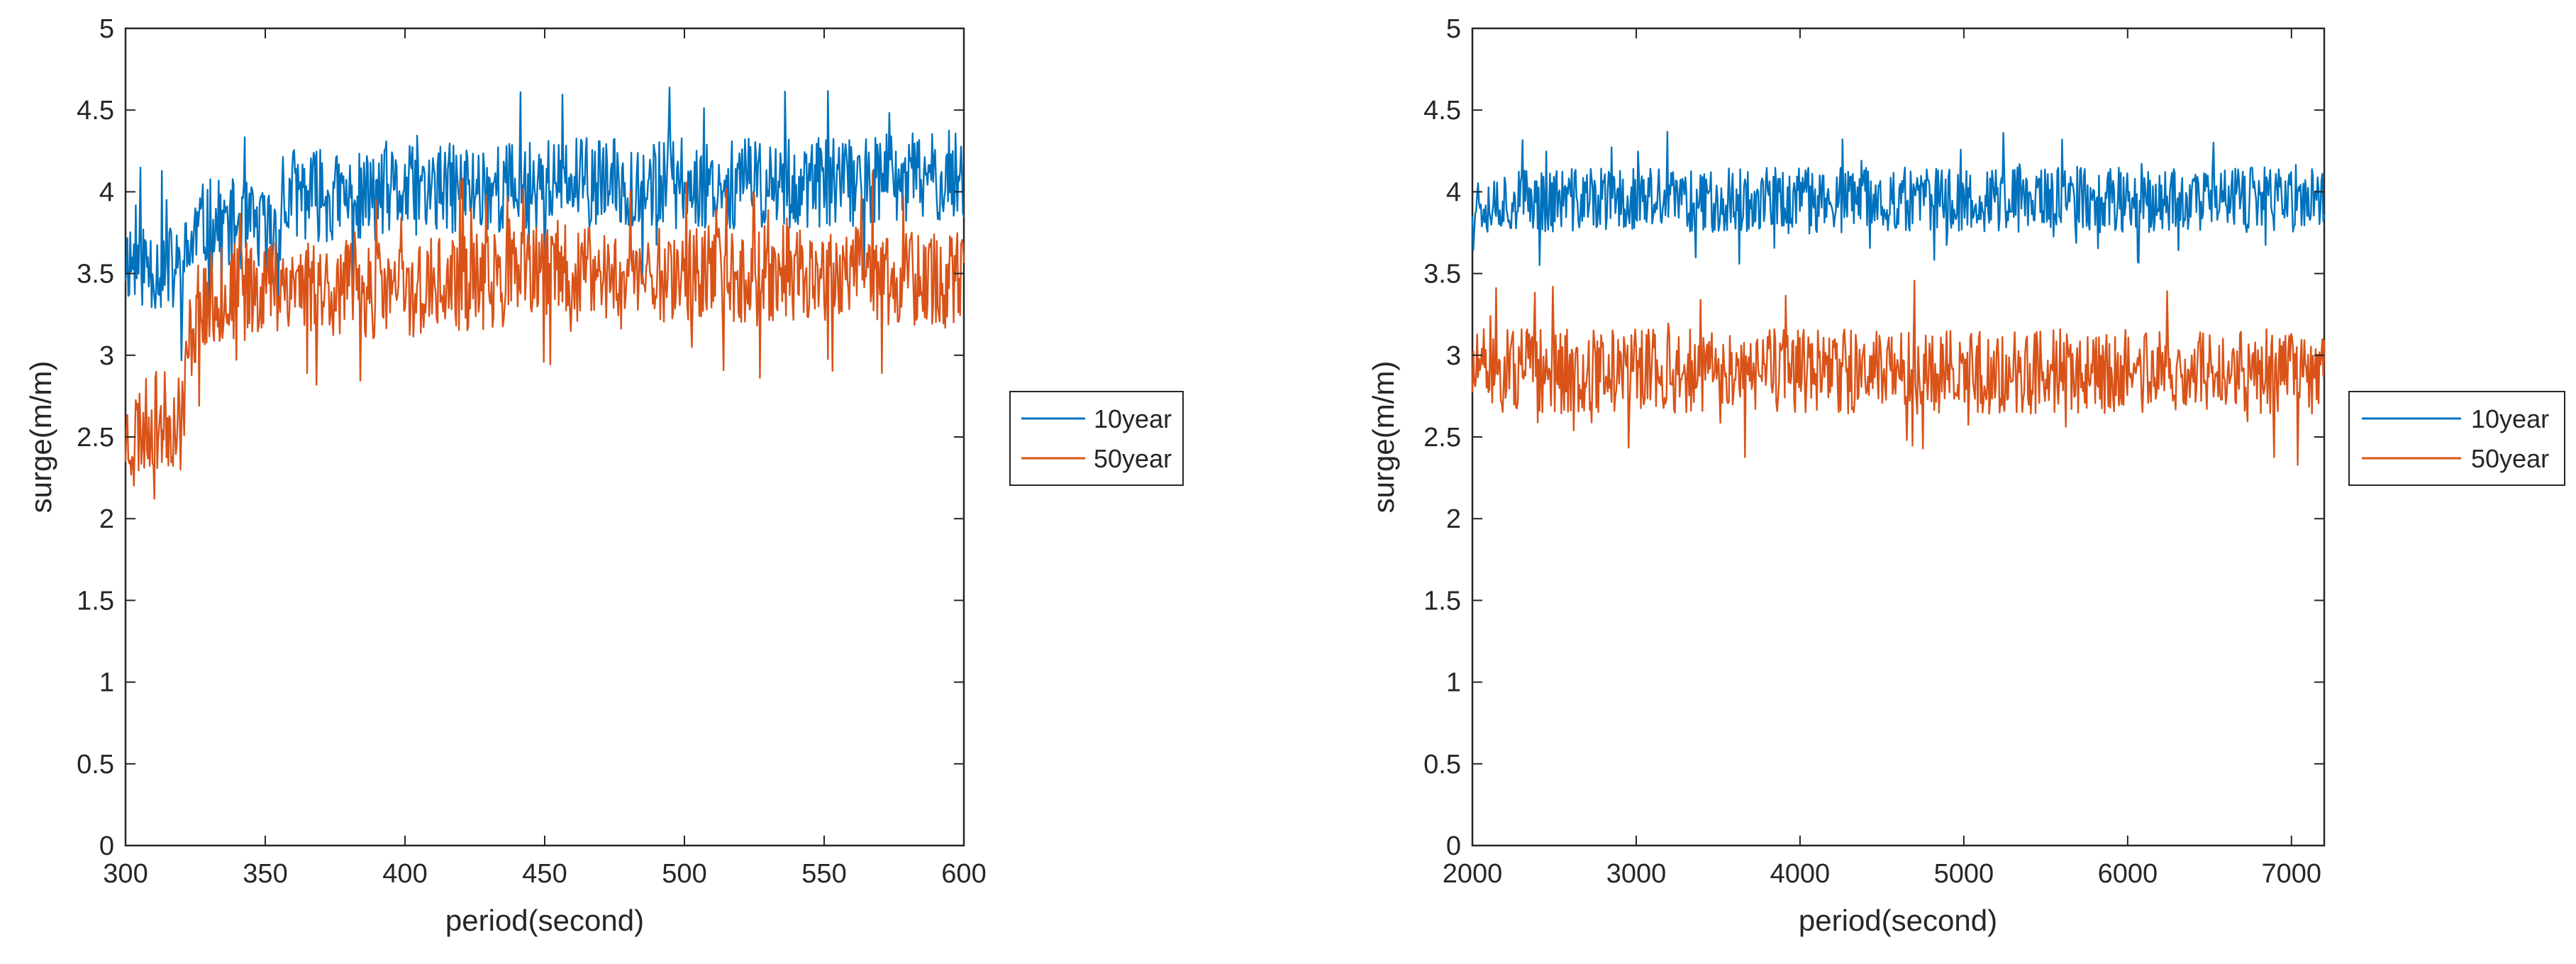  What do you see at coordinates (2292, 874) in the screenshot?
I see `x-tick-label: 7000` at bounding box center [2292, 874].